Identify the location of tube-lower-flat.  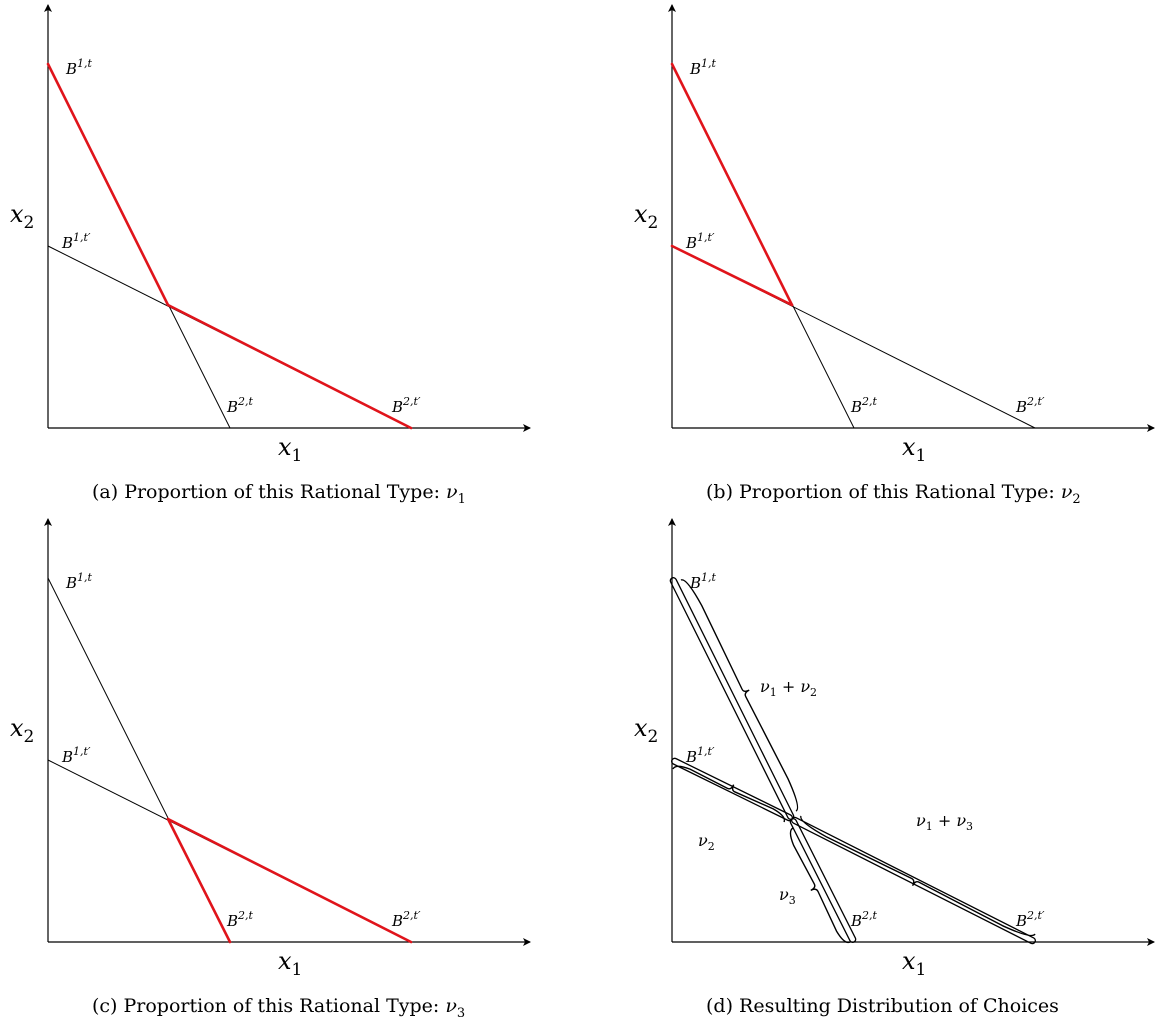
(913, 880).